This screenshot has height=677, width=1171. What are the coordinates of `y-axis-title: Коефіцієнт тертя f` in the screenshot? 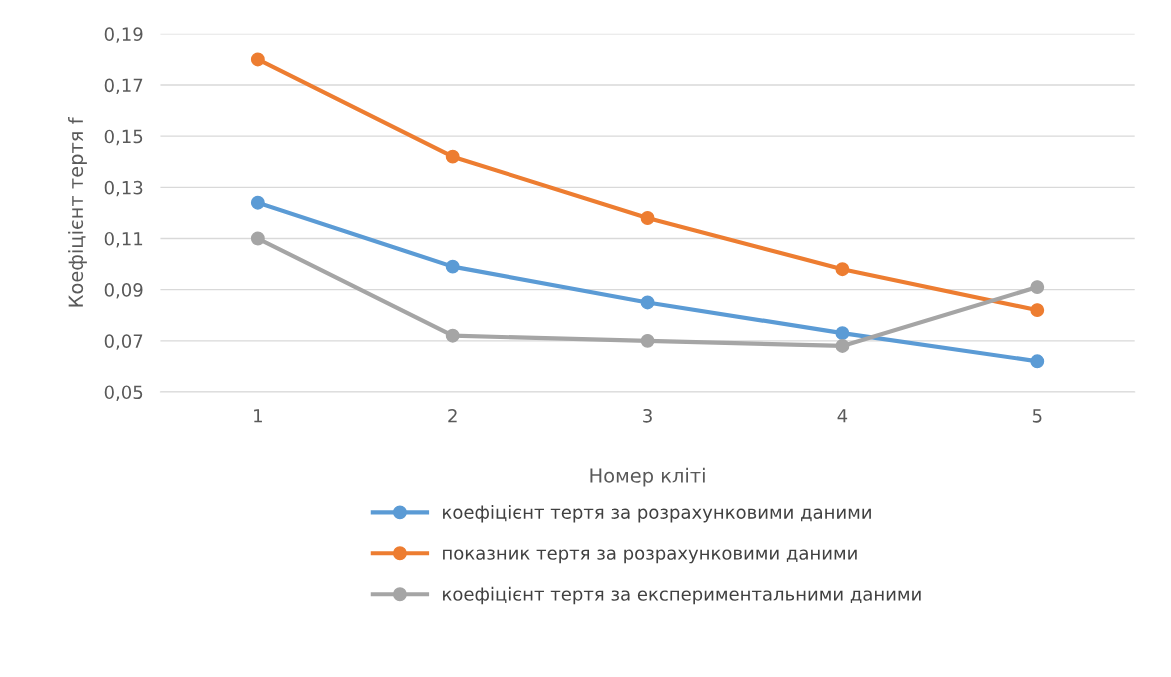 It's located at (77, 212).